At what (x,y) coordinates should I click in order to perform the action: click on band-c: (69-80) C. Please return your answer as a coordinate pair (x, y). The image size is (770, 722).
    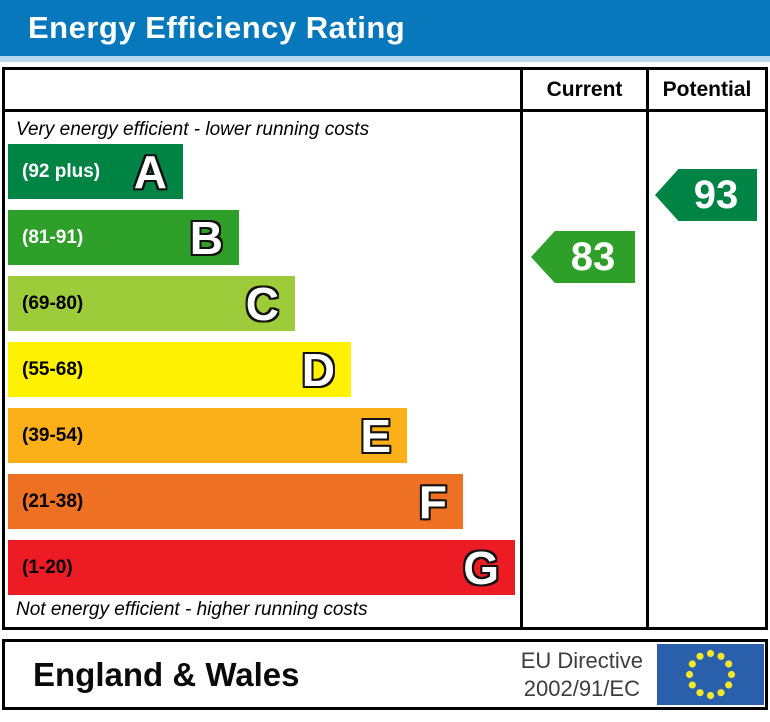
    Looking at the image, I should click on (151, 303).